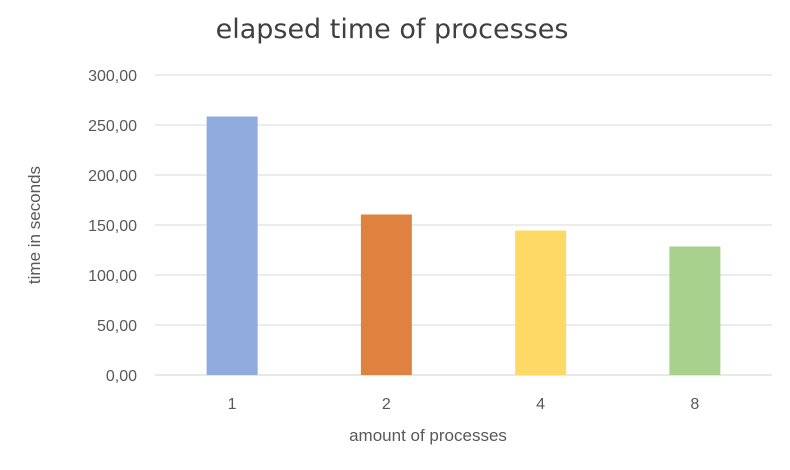 This screenshot has height=470, width=790. What do you see at coordinates (232, 404) in the screenshot?
I see `x-tick-label: 1` at bounding box center [232, 404].